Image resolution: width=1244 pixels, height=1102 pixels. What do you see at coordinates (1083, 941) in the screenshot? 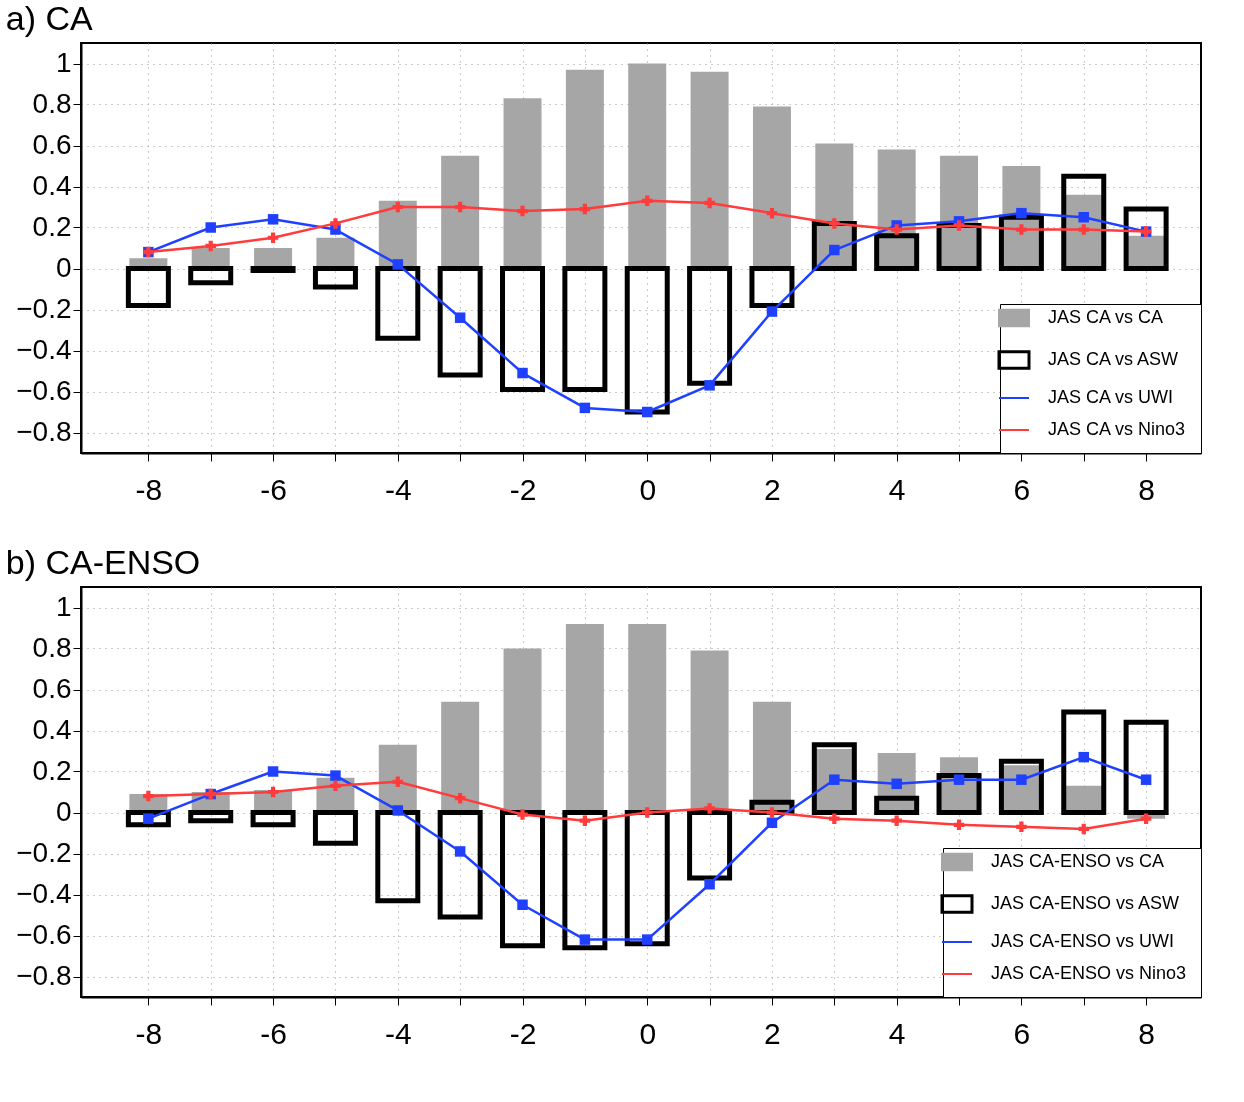
I see `legend-label: JAS CA-ENSO vs UWI` at bounding box center [1083, 941].